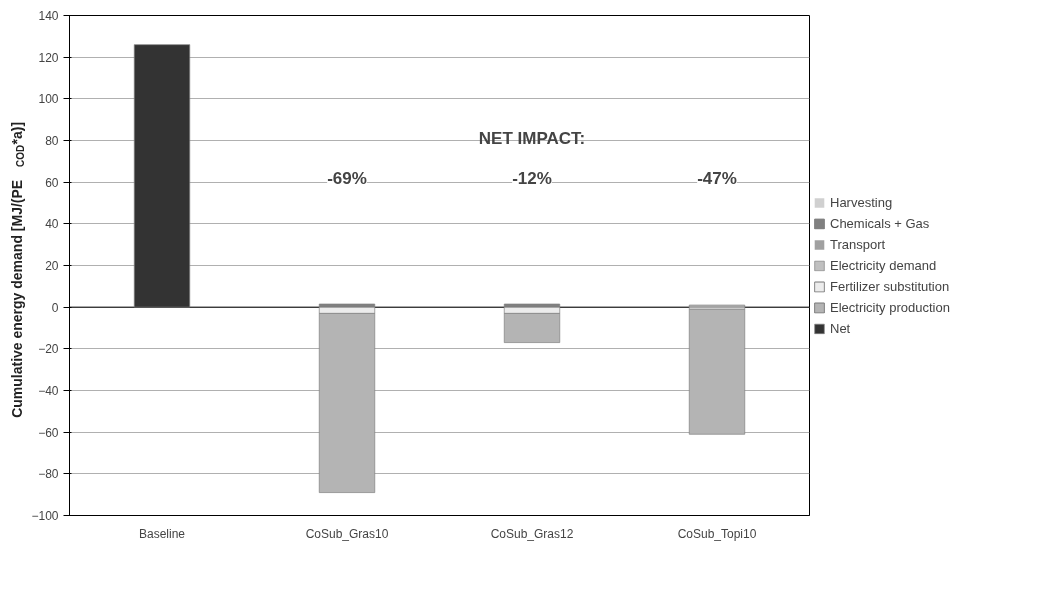 This screenshot has width=1062, height=590. What do you see at coordinates (883, 265) in the screenshot?
I see `legend-label: Electricity demand` at bounding box center [883, 265].